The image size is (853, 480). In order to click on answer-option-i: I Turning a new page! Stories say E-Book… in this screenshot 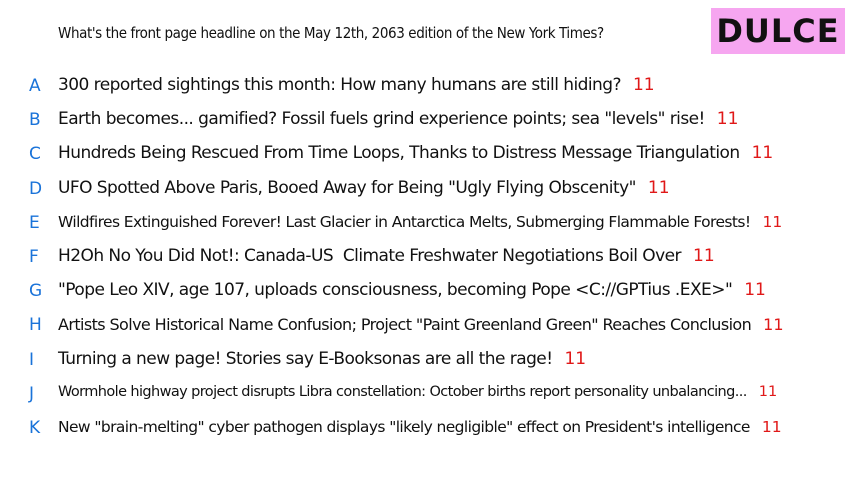, I will do `click(426, 361)`.